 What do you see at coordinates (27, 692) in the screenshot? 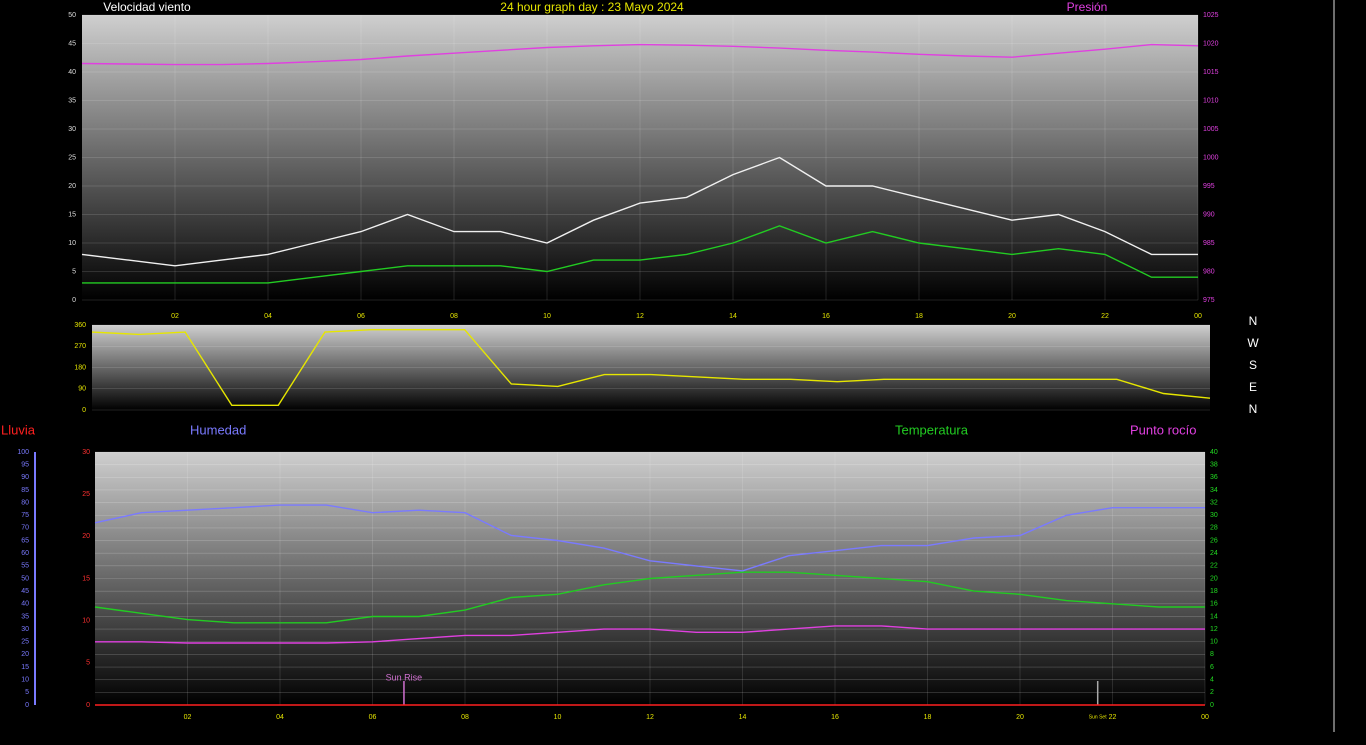
I see `y3-tick-label: 5` at bounding box center [27, 692].